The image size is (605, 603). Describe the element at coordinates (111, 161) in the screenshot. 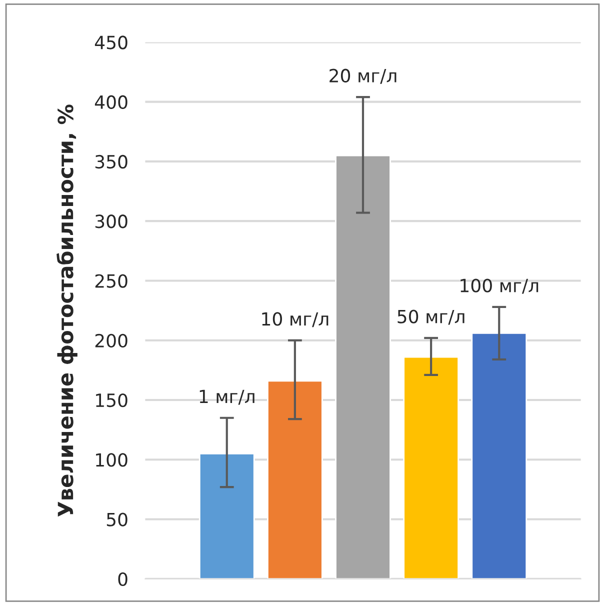

I see `y-tick-label: 350` at that location.